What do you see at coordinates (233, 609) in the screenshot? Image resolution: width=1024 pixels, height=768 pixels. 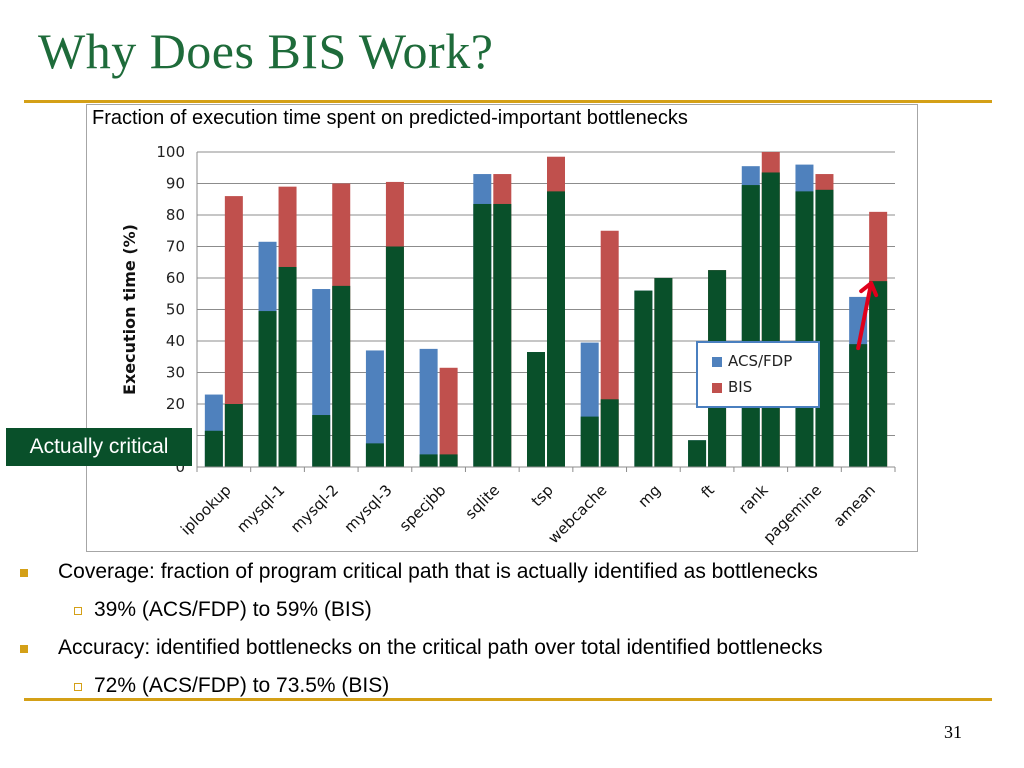 I see `sub-bullet-text: 39% (ACS/FDP) to 59% (BIS)` at bounding box center [233, 609].